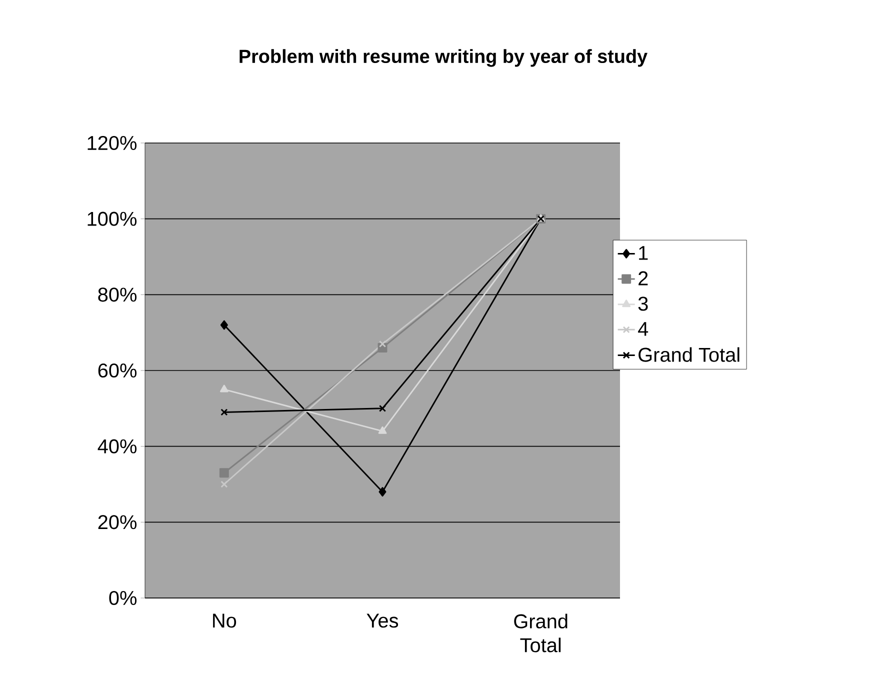 The width and height of the screenshot is (887, 689). What do you see at coordinates (123, 598) in the screenshot?
I see `y-tick-label: 0%` at bounding box center [123, 598].